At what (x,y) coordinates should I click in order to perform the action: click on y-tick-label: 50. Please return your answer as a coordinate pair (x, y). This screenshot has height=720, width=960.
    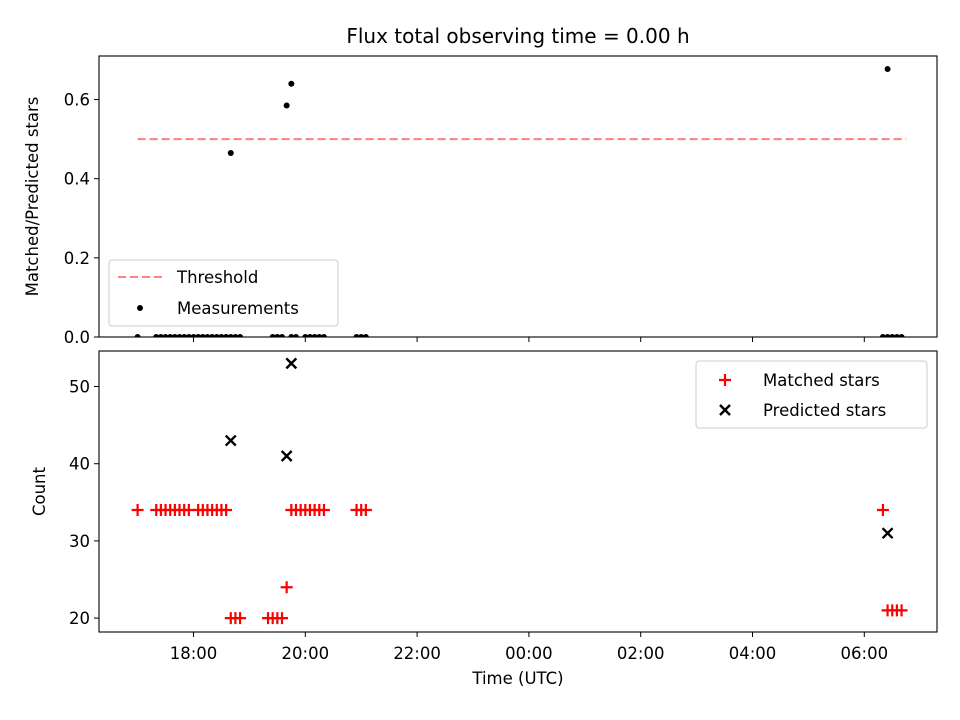
    Looking at the image, I should click on (79, 387).